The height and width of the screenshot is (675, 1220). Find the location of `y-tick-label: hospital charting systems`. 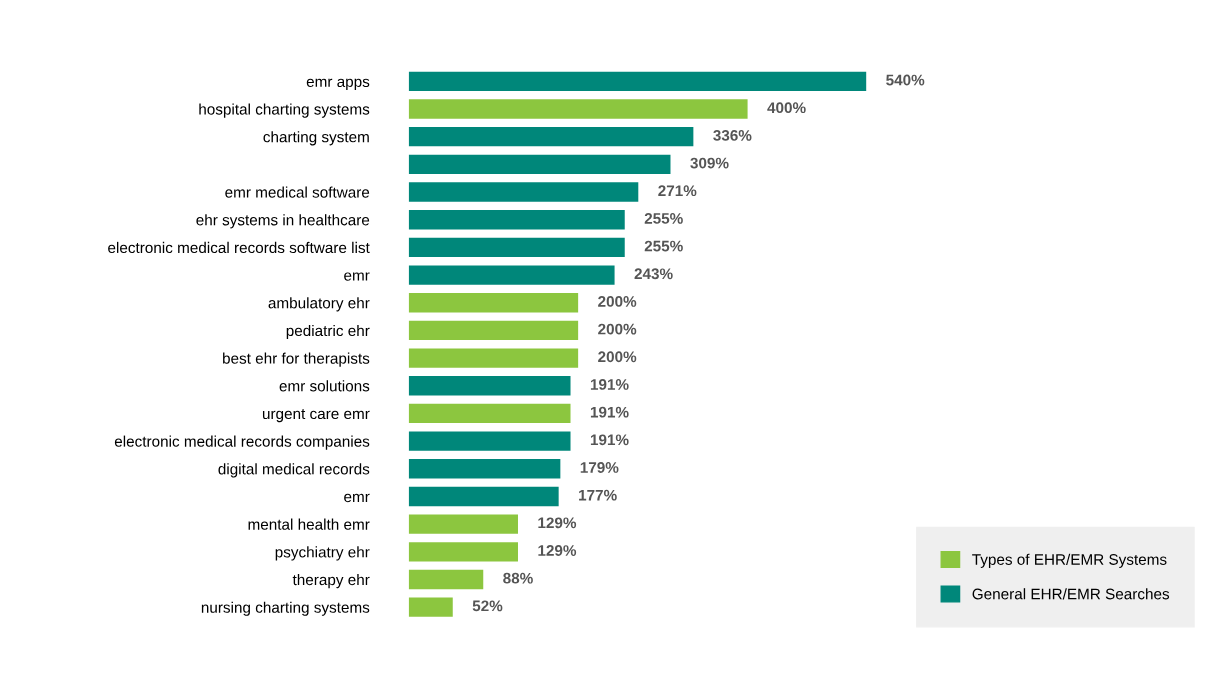

y-tick-label: hospital charting systems is located at coordinates (284, 110).